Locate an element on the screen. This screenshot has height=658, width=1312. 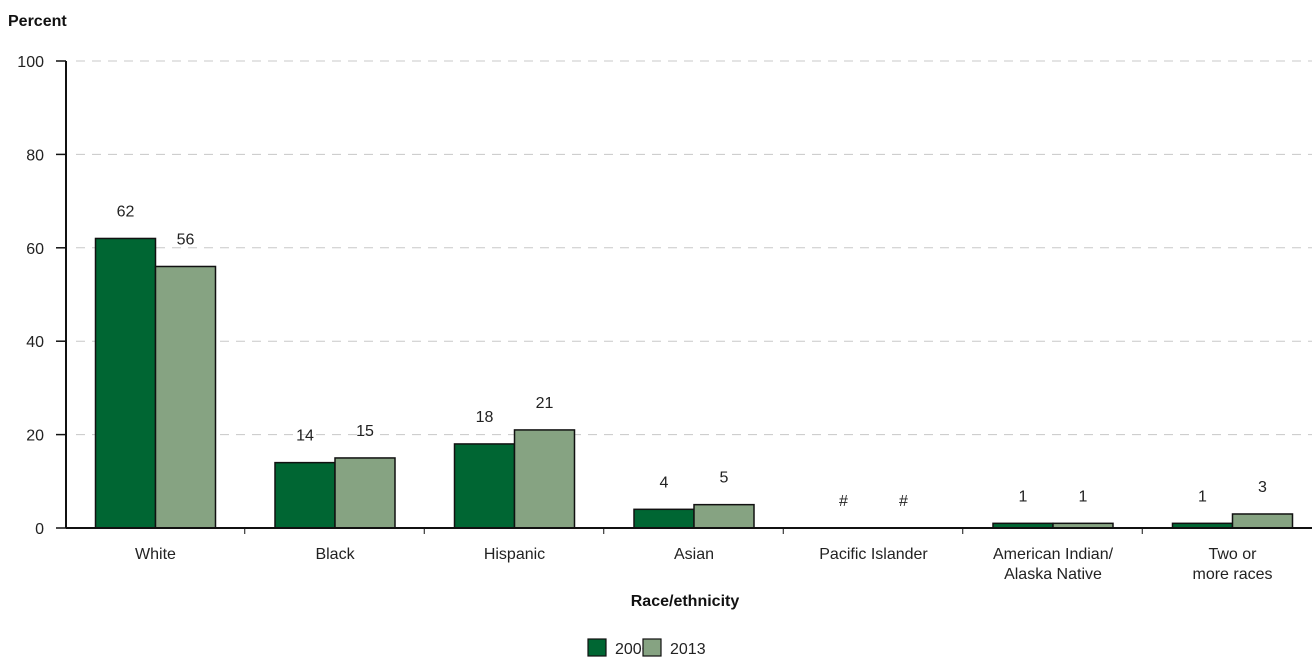
legend: 2000 2013 is located at coordinates (646, 648).